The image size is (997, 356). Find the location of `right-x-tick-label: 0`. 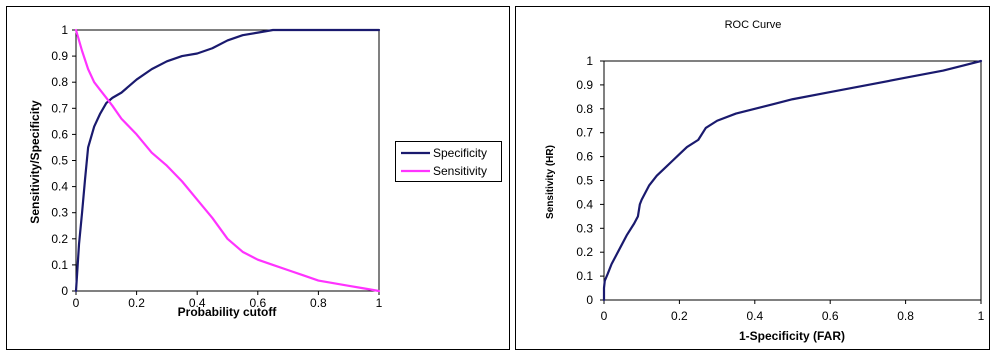

right-x-tick-label: 0 is located at coordinates (604, 316).